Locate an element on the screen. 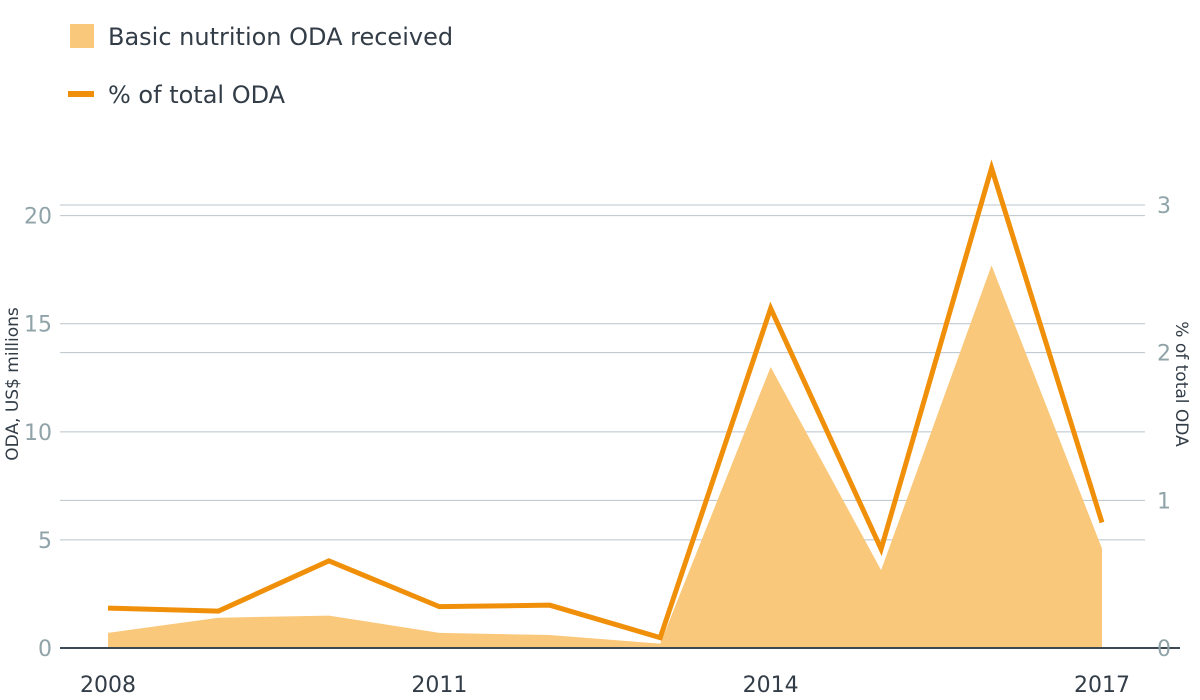  legend-label-line: % of total ODA is located at coordinates (197, 95).